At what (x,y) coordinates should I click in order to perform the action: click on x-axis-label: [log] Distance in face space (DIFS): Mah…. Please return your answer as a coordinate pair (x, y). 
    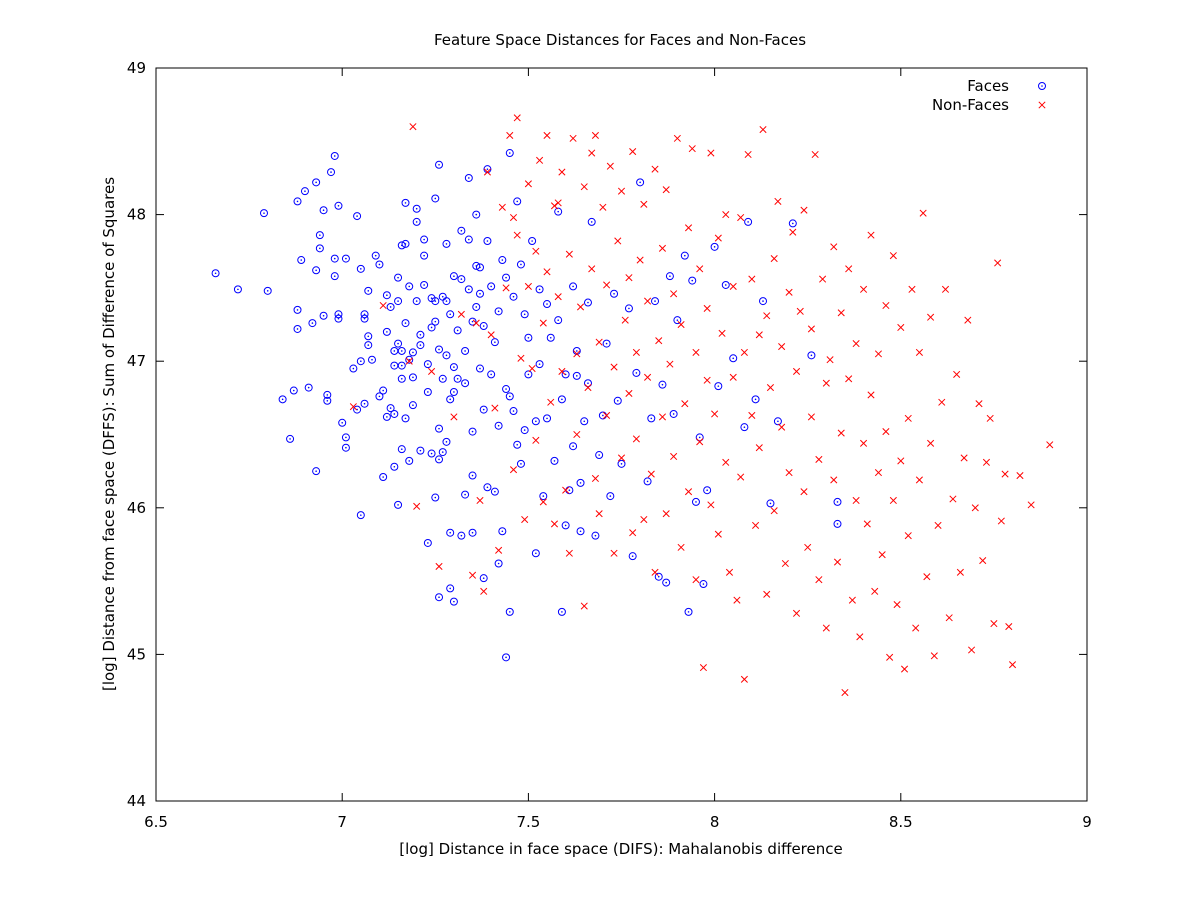
    Looking at the image, I should click on (620, 849).